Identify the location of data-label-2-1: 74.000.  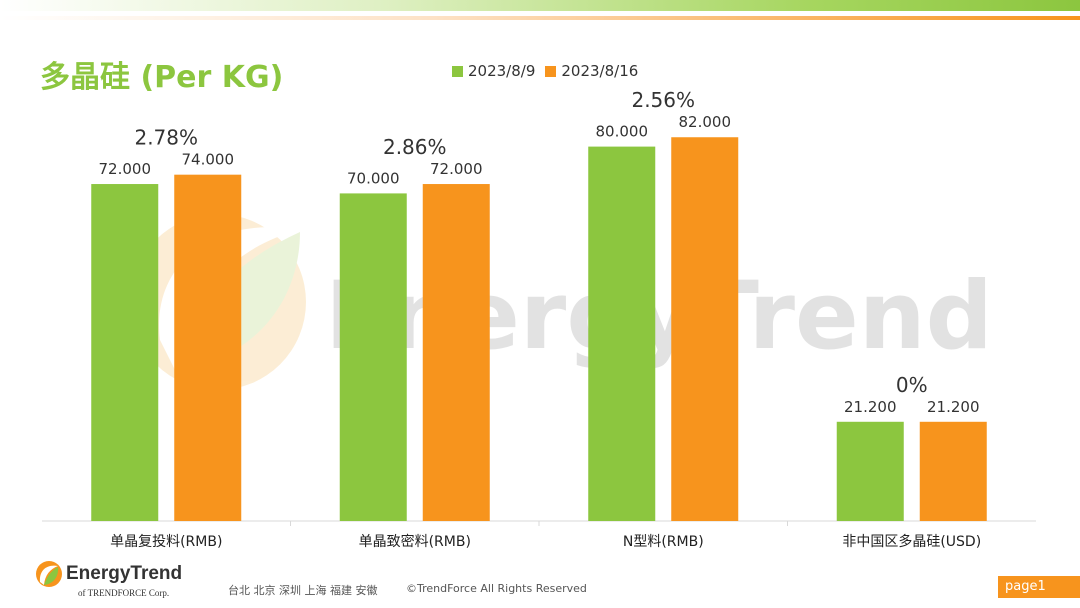
(208, 160).